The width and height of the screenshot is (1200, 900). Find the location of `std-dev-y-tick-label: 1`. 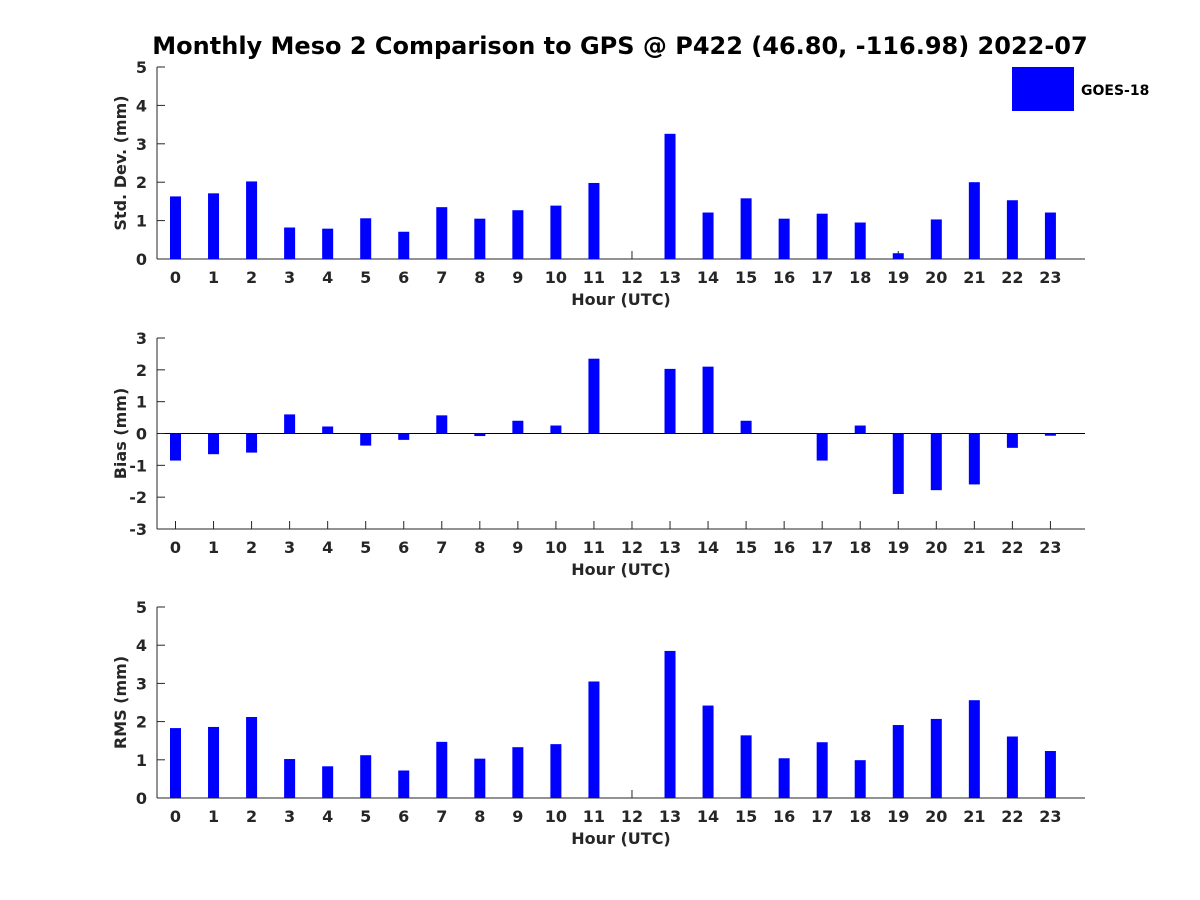

std-dev-y-tick-label: 1 is located at coordinates (141, 221).